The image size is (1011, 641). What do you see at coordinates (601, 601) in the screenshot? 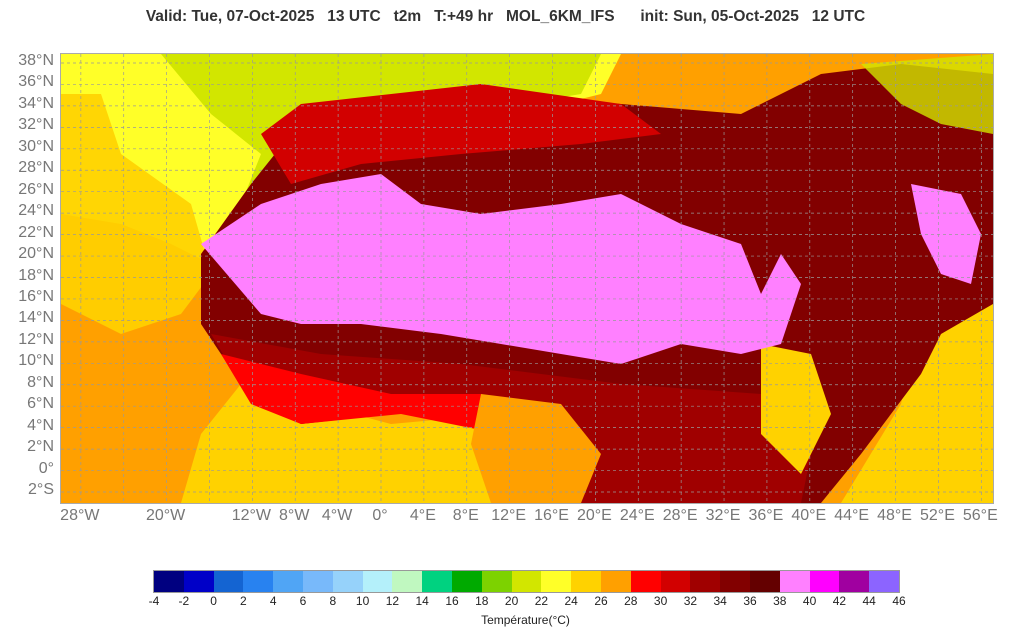
I see `colorbar-tick: 26` at bounding box center [601, 601].